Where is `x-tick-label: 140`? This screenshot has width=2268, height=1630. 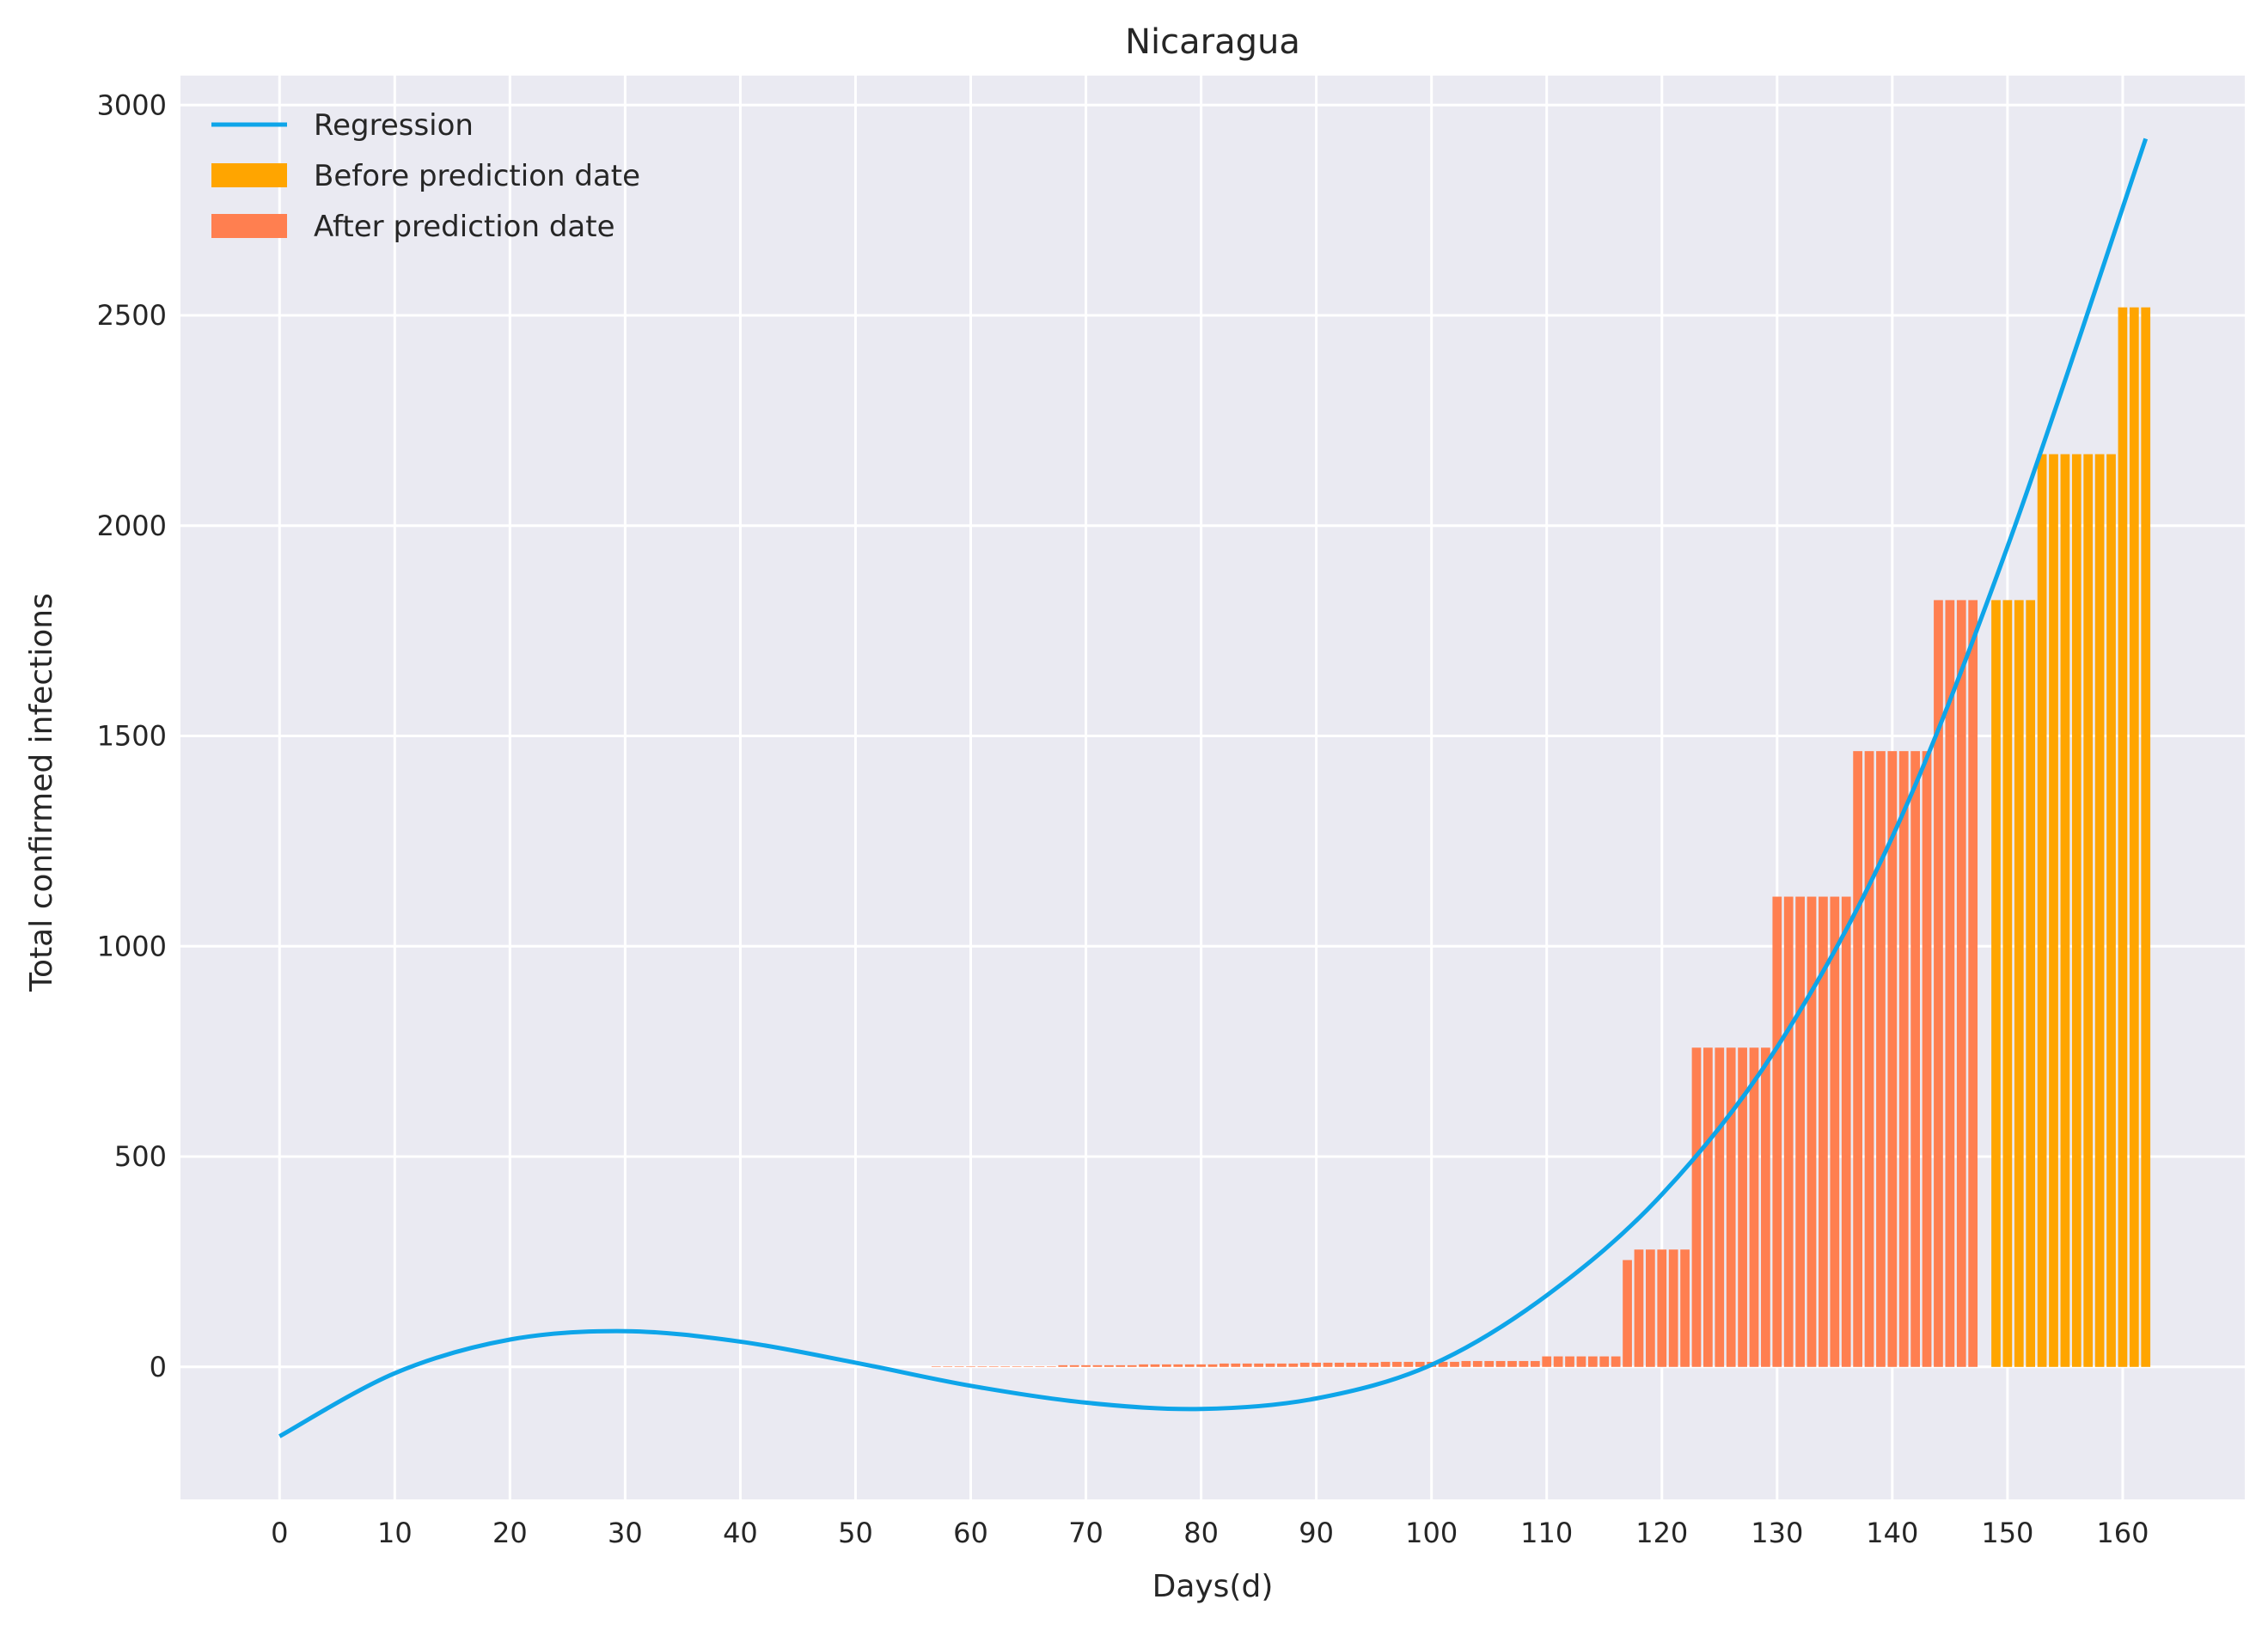 x-tick-label: 140 is located at coordinates (1892, 1533).